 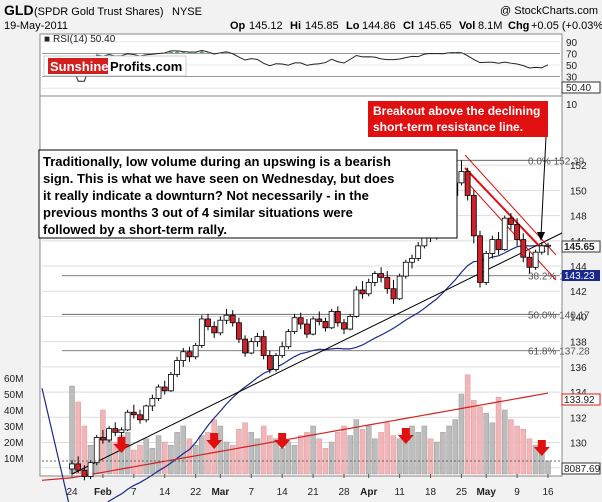 I want to click on header-bg, so click(x=301, y=17).